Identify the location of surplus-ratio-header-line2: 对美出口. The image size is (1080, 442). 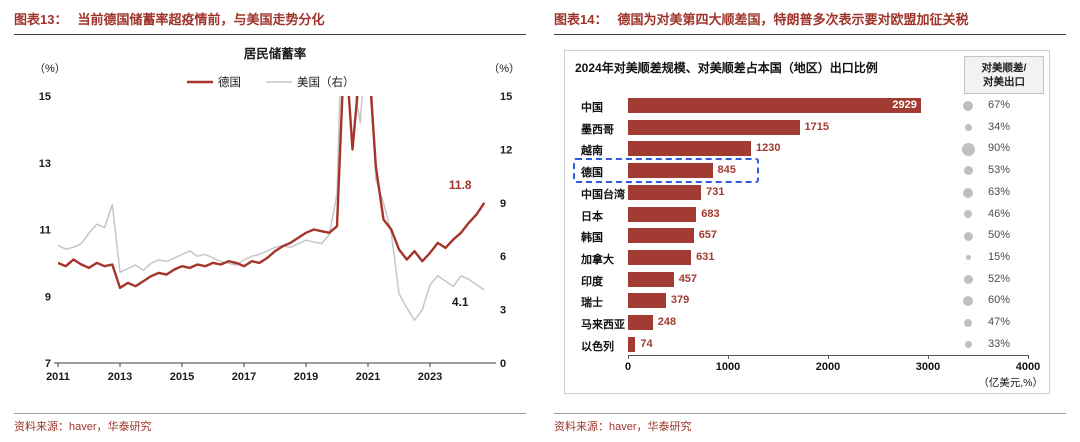
(1004, 82).